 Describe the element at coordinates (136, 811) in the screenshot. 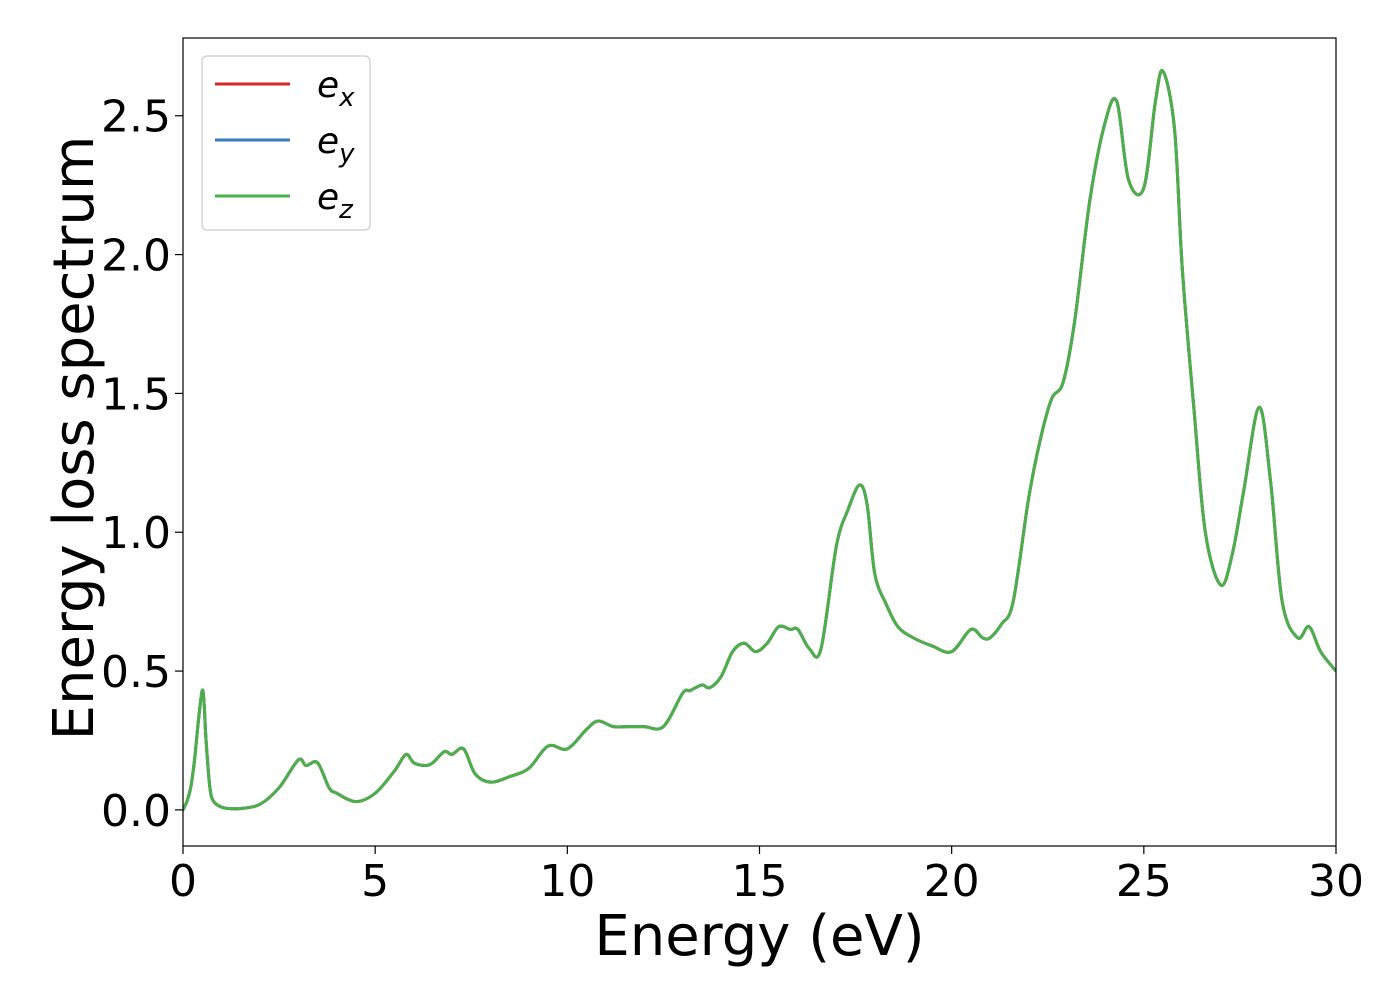

I see `y-tick-label: 0.0` at that location.